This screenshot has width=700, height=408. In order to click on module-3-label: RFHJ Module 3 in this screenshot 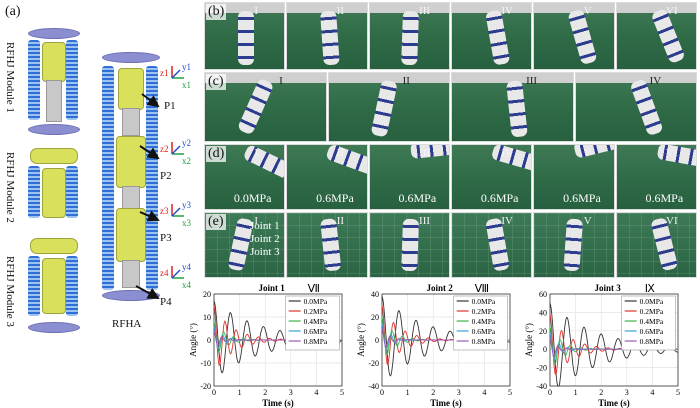, I will do `click(10, 291)`.